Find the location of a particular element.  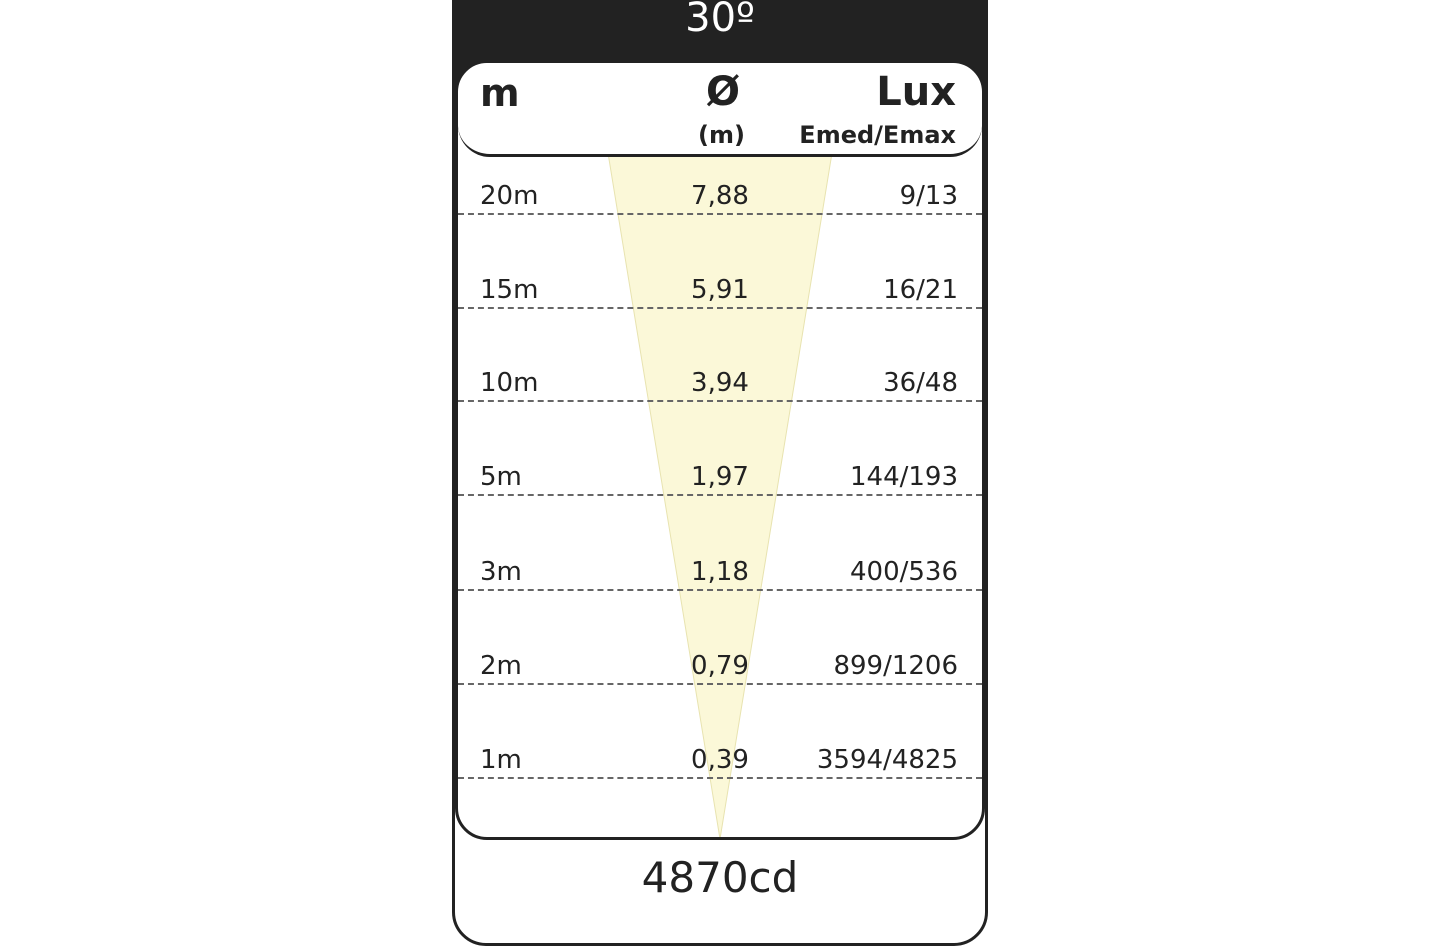

row-lux: 899/1206 is located at coordinates (895, 666).